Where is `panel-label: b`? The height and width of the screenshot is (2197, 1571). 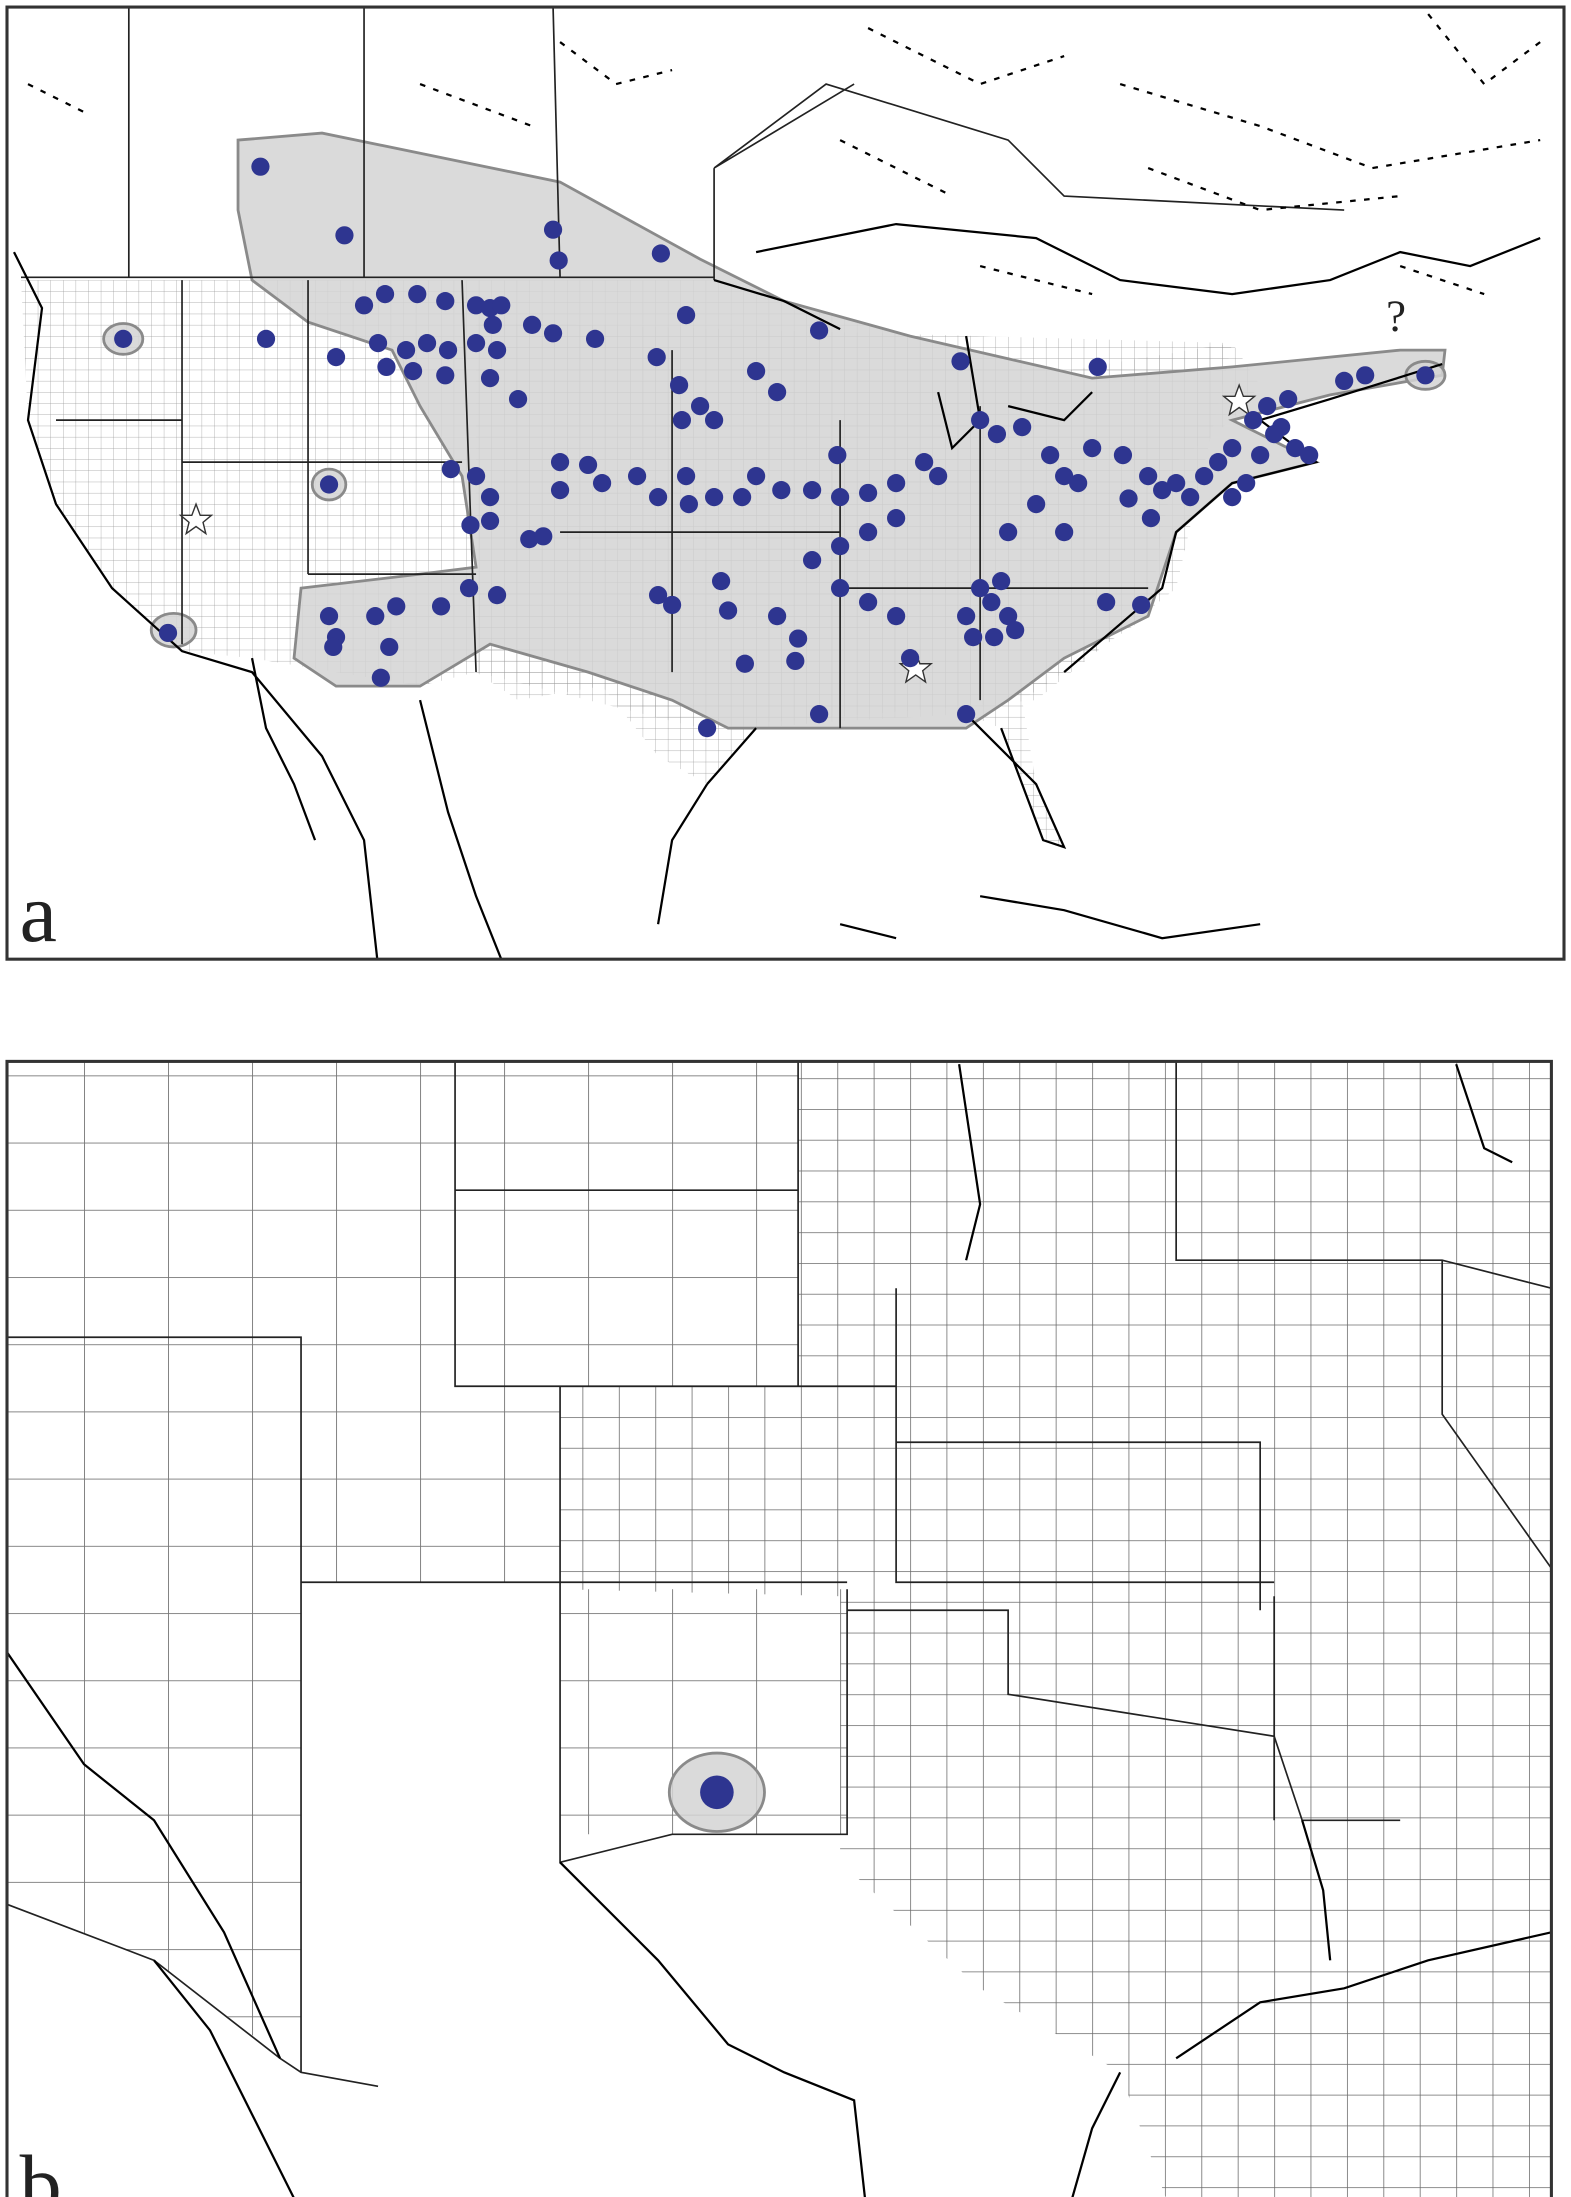
panel-label: b is located at coordinates (41, 2167).